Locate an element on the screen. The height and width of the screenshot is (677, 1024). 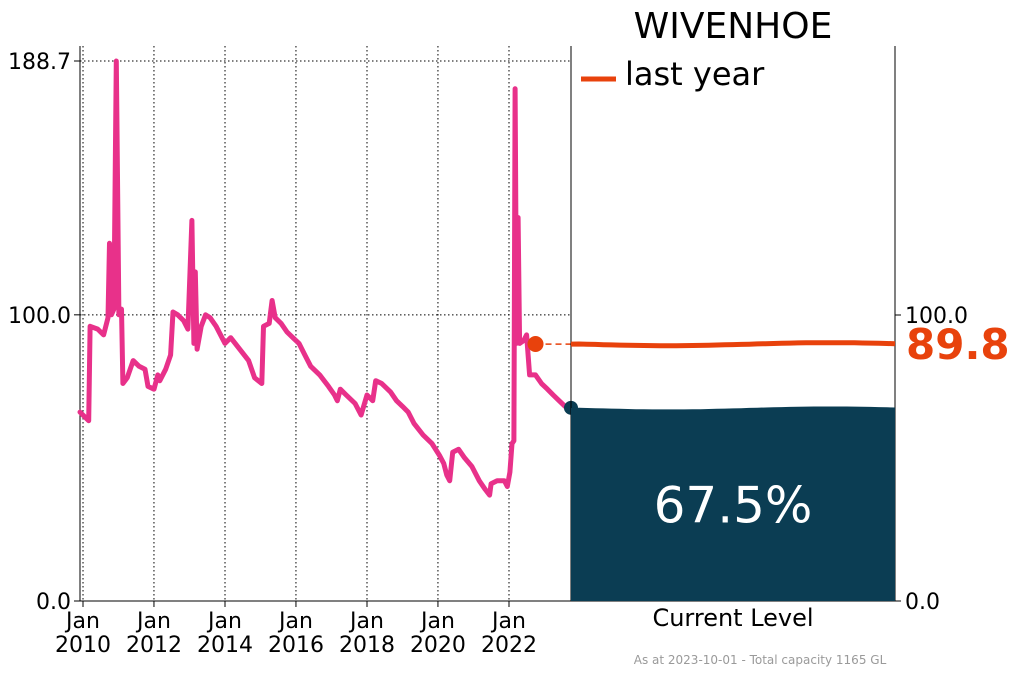
x-tick-label-year: 2016 is located at coordinates (296, 645).